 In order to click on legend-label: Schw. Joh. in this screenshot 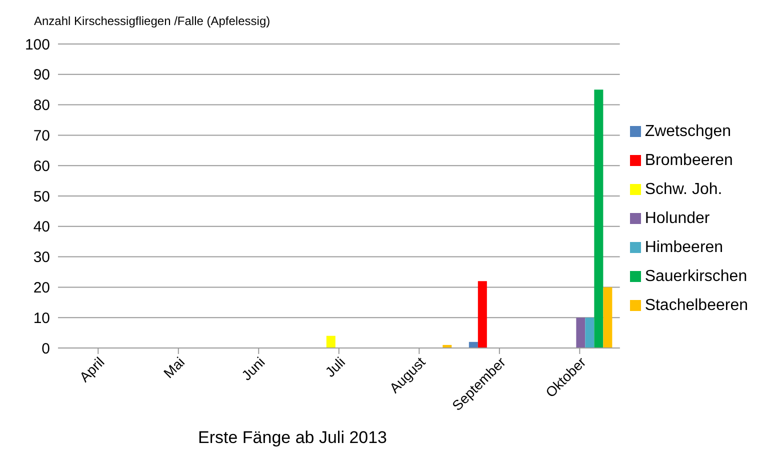, I will do `click(683, 189)`.